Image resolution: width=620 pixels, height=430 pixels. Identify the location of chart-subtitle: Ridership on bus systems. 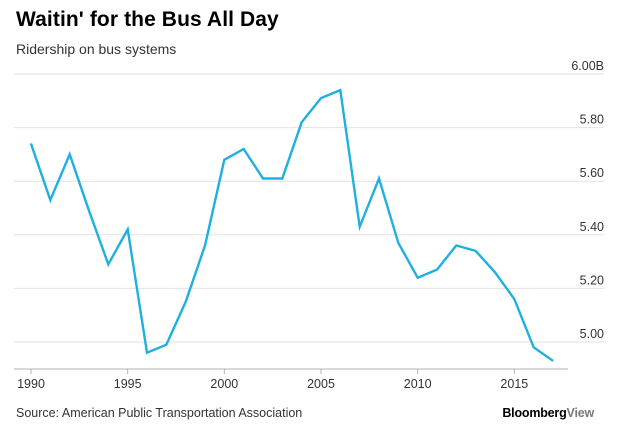
(96, 49).